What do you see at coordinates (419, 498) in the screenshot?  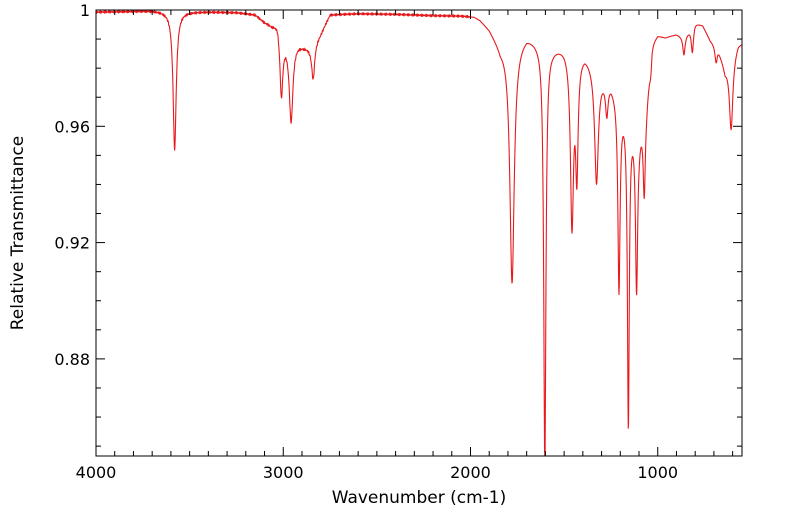 I see `x-axis-title: Wavenumber (cm-1)` at bounding box center [419, 498].